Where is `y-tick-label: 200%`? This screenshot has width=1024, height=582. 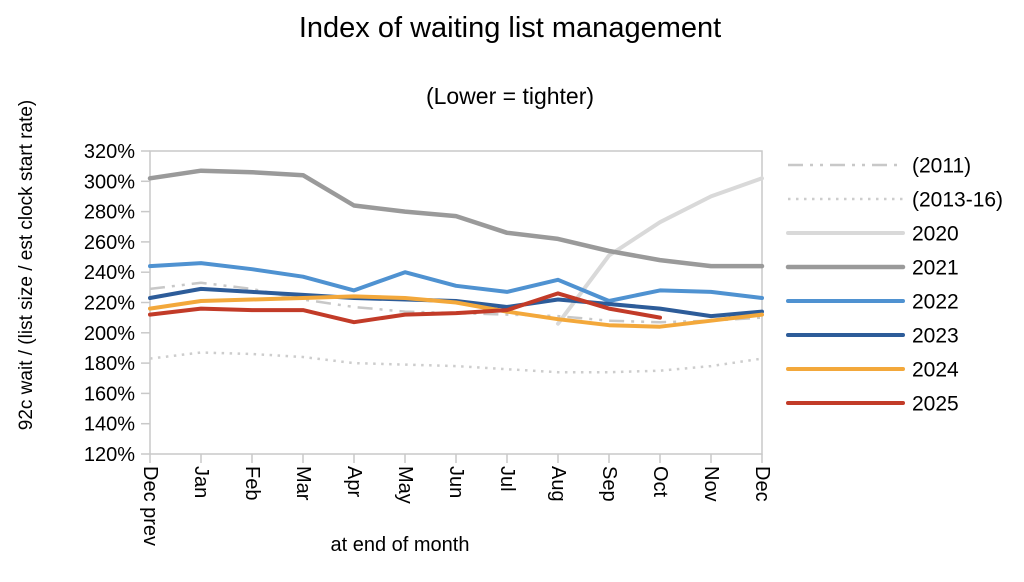 y-tick-label: 200% is located at coordinates (109, 334).